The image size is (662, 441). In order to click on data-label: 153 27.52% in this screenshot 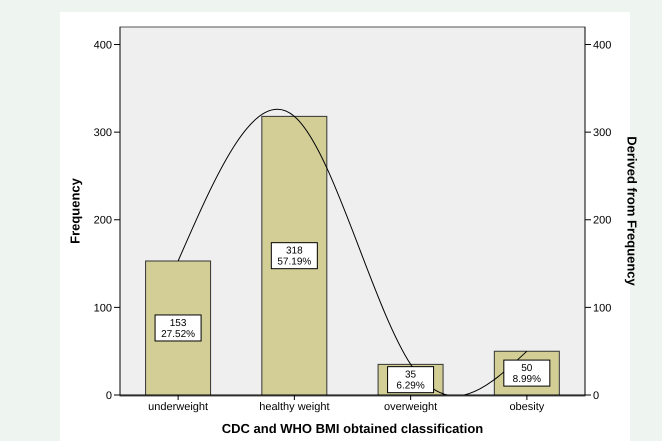, I will do `click(178, 329)`.